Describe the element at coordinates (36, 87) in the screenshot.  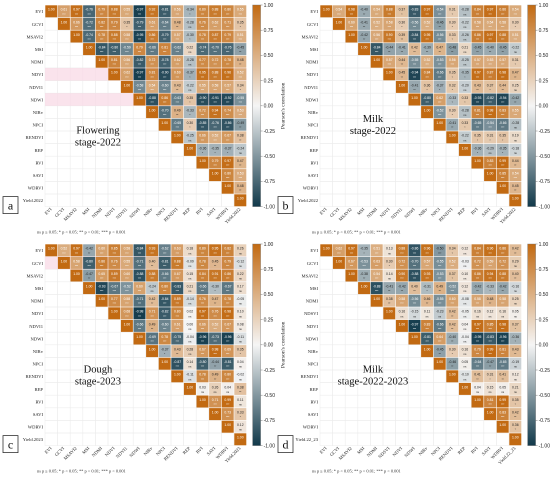
I see `row-label: NDVI1` at that location.